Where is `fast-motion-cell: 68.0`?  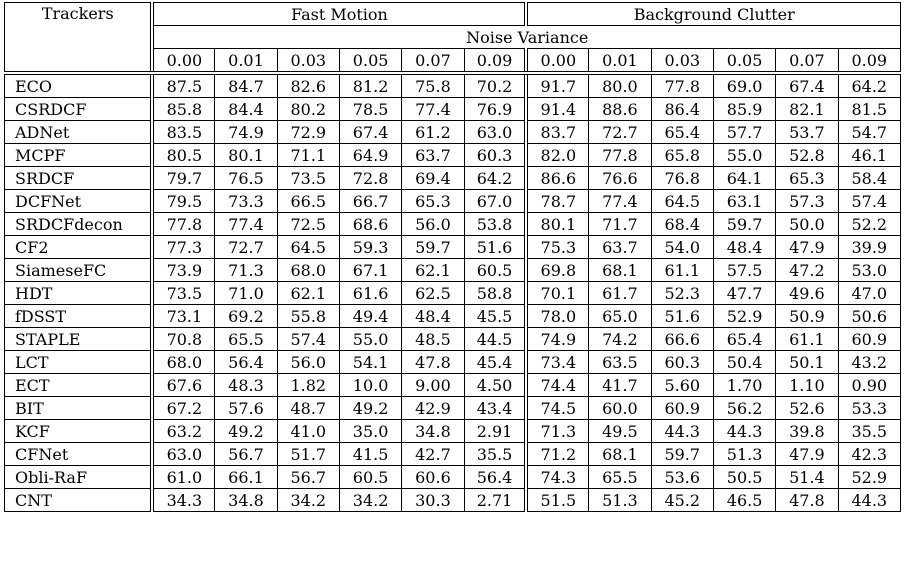
fast-motion-cell: 68.0 is located at coordinates (308, 270).